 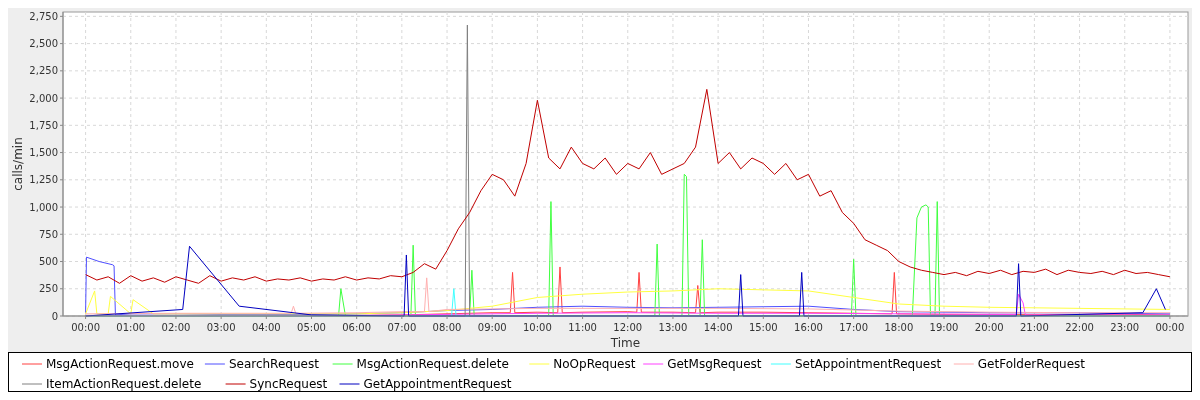 I want to click on x-tick-label: 07:00, so click(x=402, y=327).